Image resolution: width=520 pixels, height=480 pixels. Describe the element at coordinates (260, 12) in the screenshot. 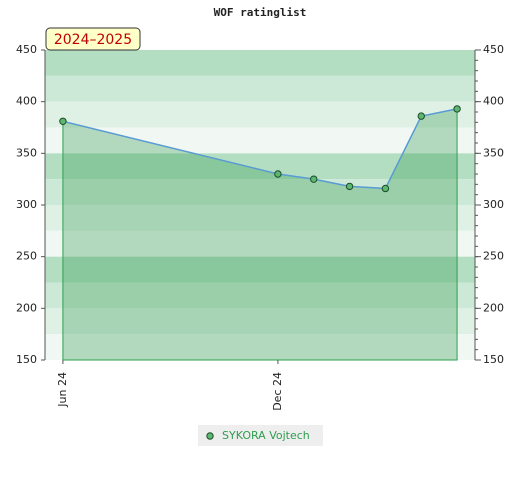

I see `chart-title: WOF ratinglist` at that location.